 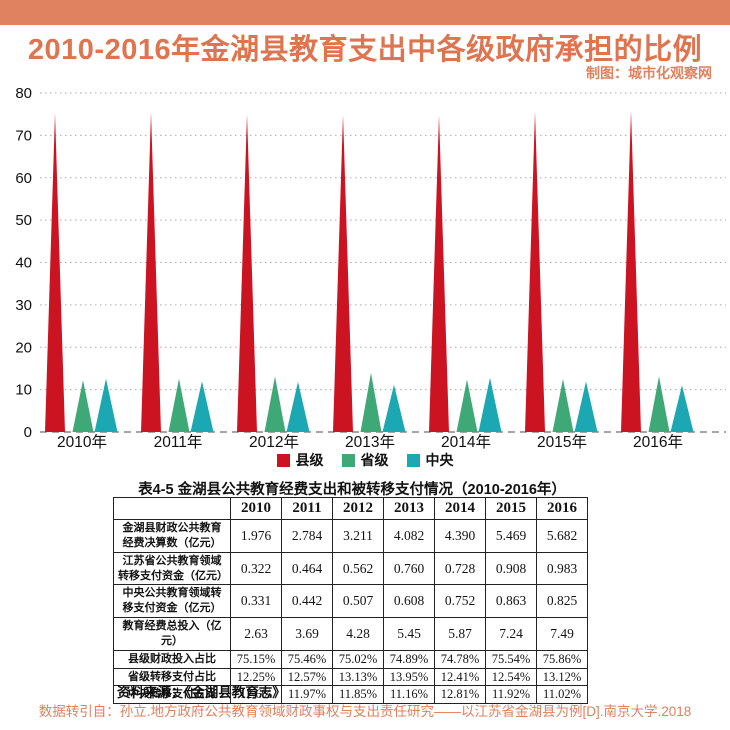 What do you see at coordinates (358, 659) in the screenshot?
I see `table-cell: 75.02%` at bounding box center [358, 659].